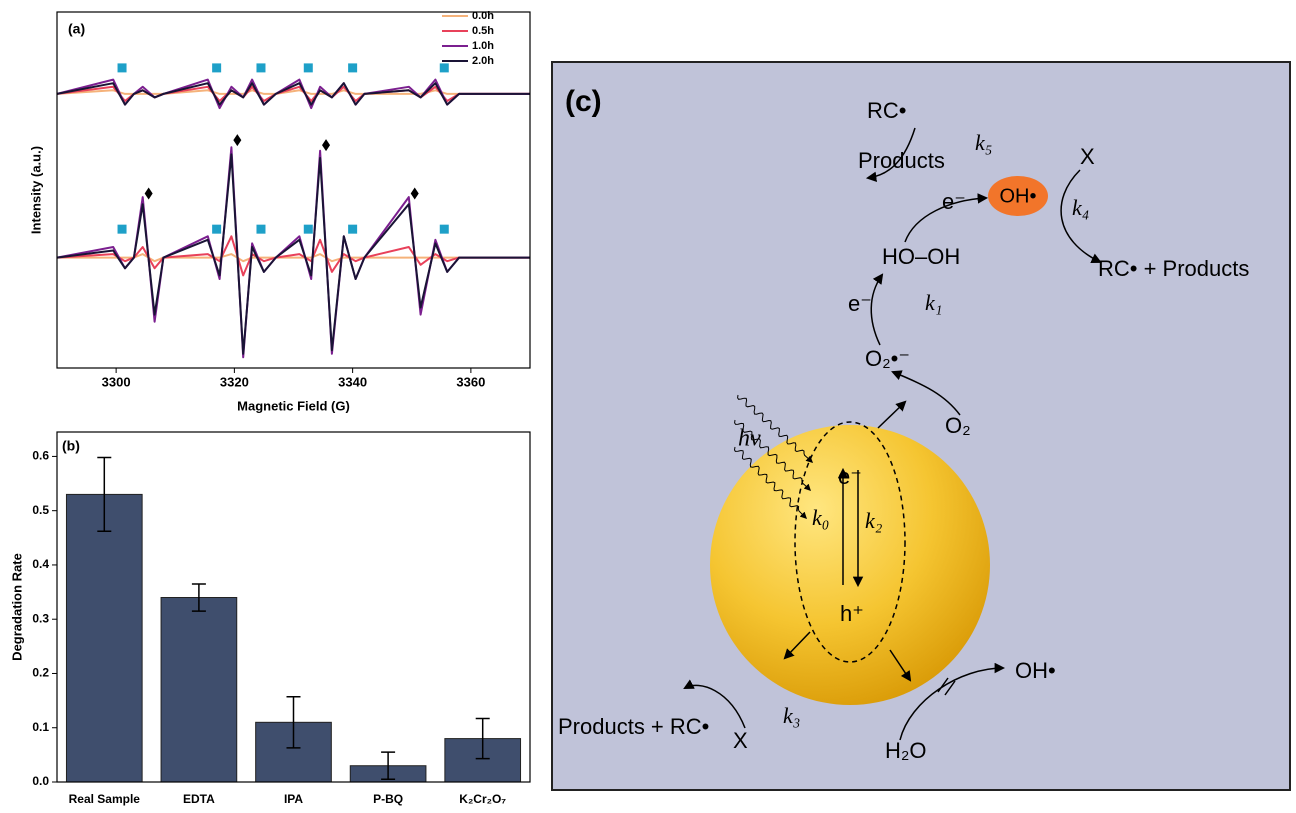 The width and height of the screenshot is (1296, 813). I want to click on x-tick-label: 3300, so click(116, 381).